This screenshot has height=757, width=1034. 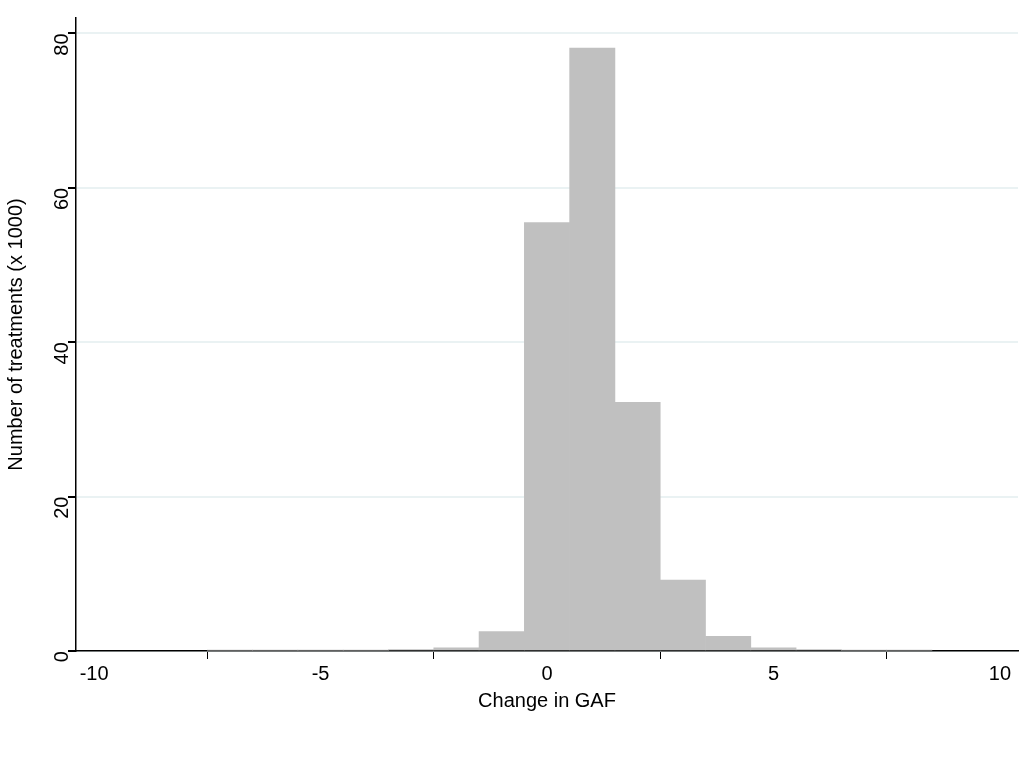 What do you see at coordinates (60, 657) in the screenshot?
I see `y-tick-label: 0` at bounding box center [60, 657].